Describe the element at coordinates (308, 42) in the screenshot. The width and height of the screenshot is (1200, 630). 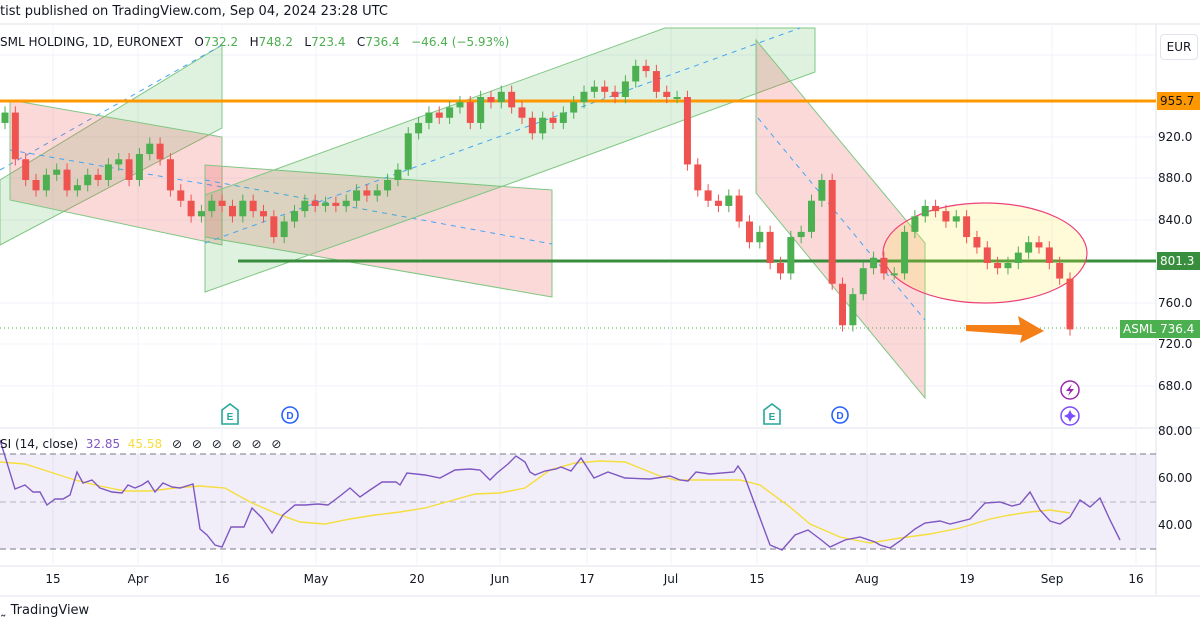
I see `low-label: L` at that location.